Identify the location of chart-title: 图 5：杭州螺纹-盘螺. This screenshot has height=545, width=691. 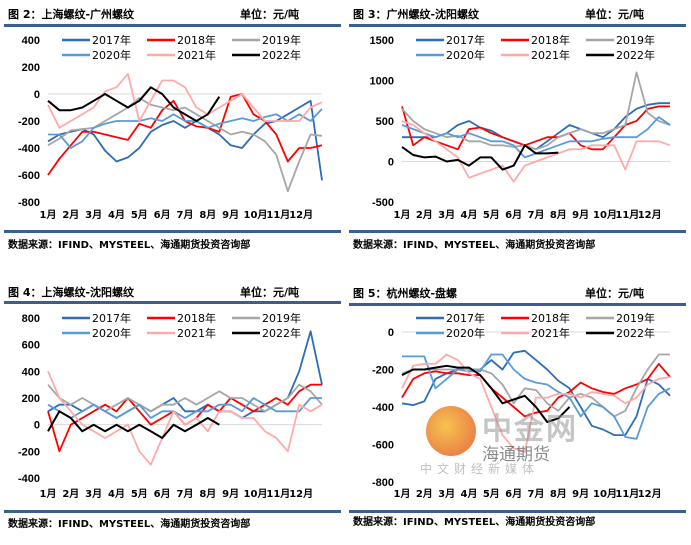
(405, 293).